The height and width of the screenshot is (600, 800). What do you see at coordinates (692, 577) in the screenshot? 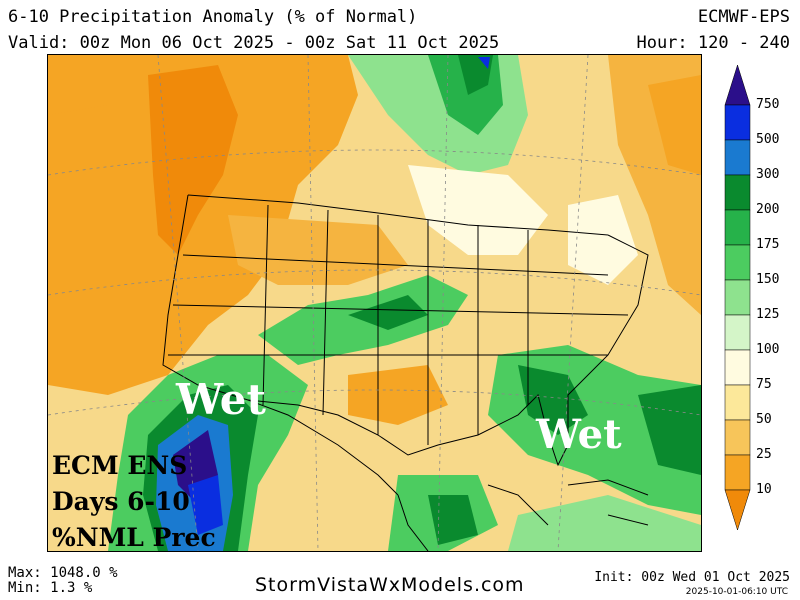
I see `init-time: Init: 00z Wed 01 Oct 2025` at bounding box center [692, 577].